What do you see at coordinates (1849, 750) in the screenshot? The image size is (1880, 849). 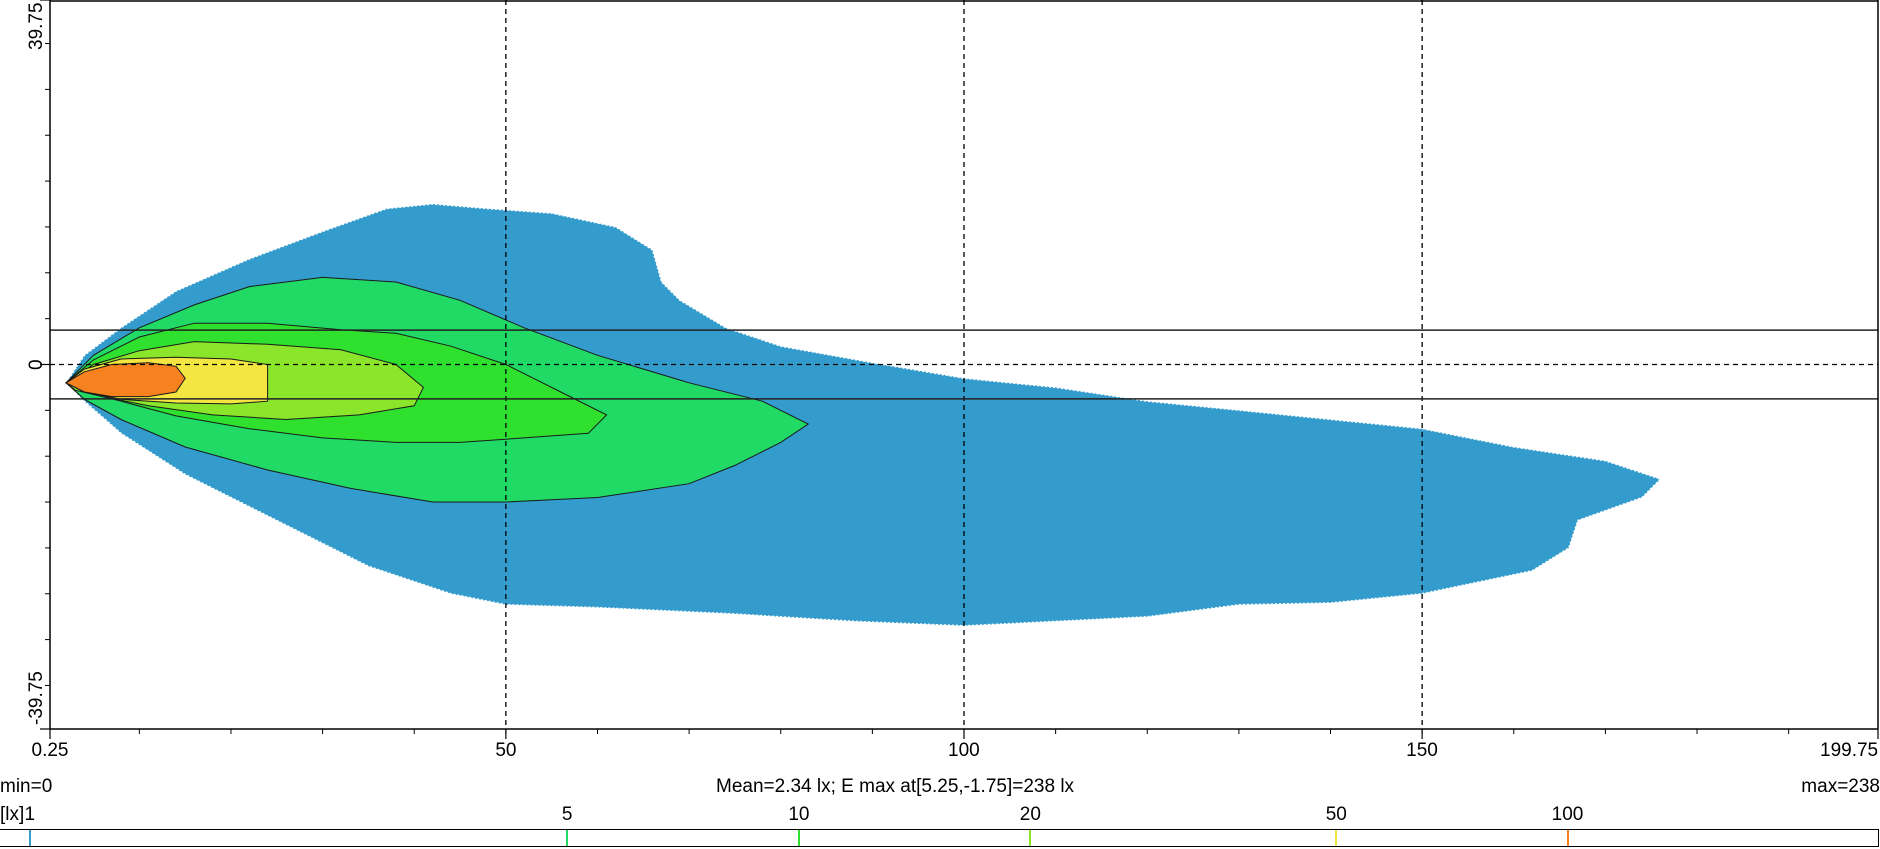 I see `x-tick-label-max: 199.75` at bounding box center [1849, 750].